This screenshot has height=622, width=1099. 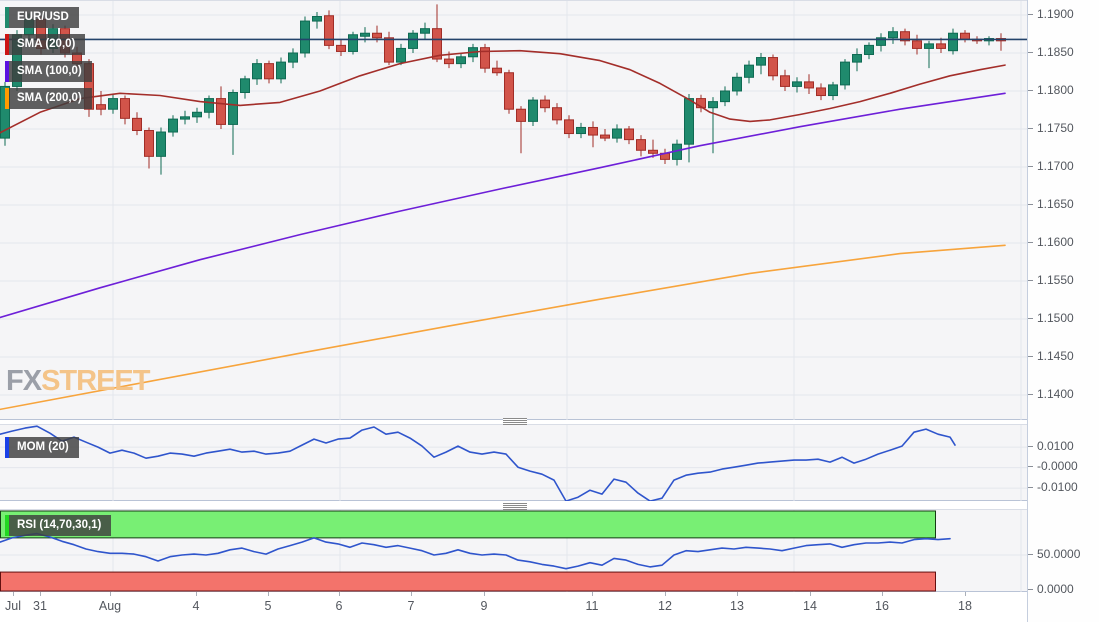 I want to click on time-axis-label: Aug, so click(x=110, y=606).